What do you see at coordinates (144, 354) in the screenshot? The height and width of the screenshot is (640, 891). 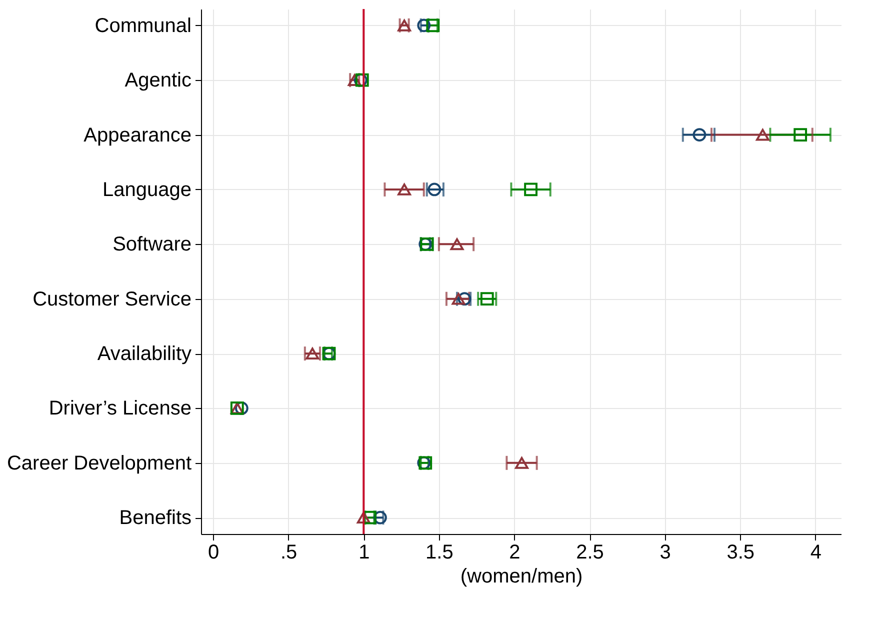 I see `y-tick-label: Availability` at bounding box center [144, 354].